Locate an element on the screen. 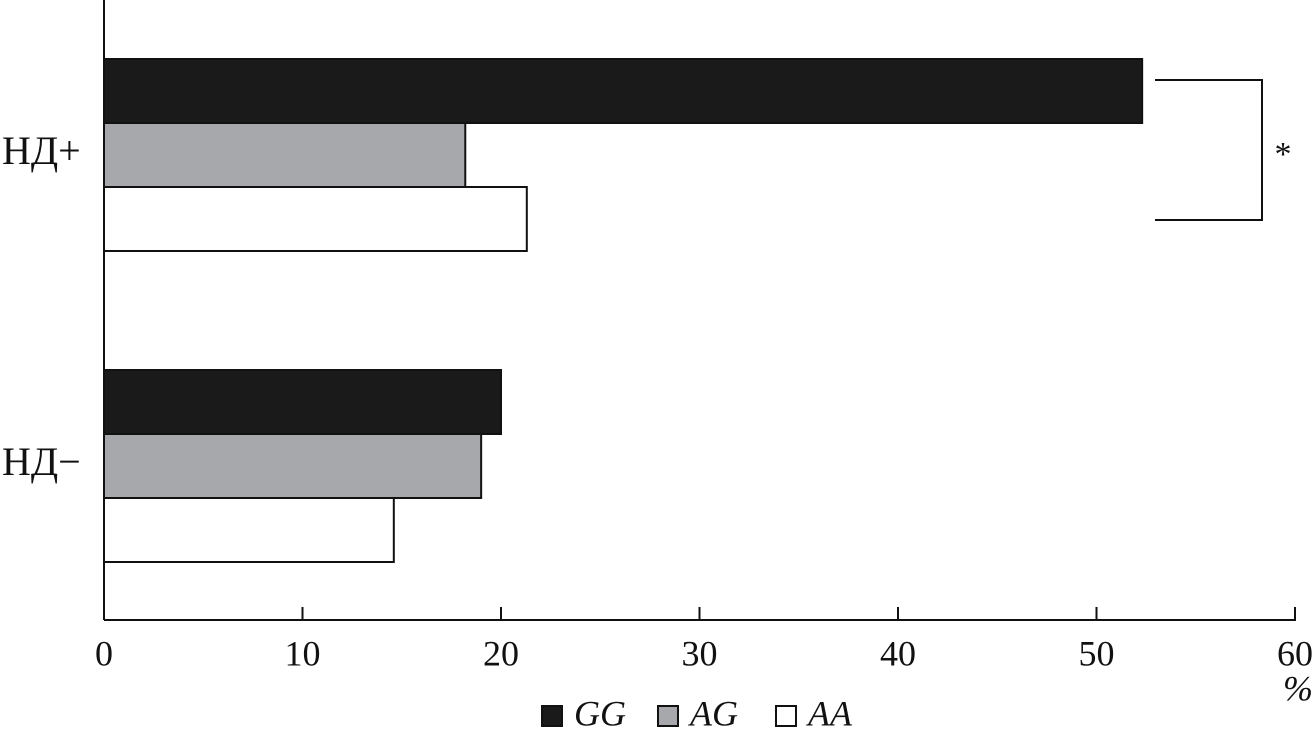 The width and height of the screenshot is (1316, 740). x-tick-label: 40 is located at coordinates (898, 653).